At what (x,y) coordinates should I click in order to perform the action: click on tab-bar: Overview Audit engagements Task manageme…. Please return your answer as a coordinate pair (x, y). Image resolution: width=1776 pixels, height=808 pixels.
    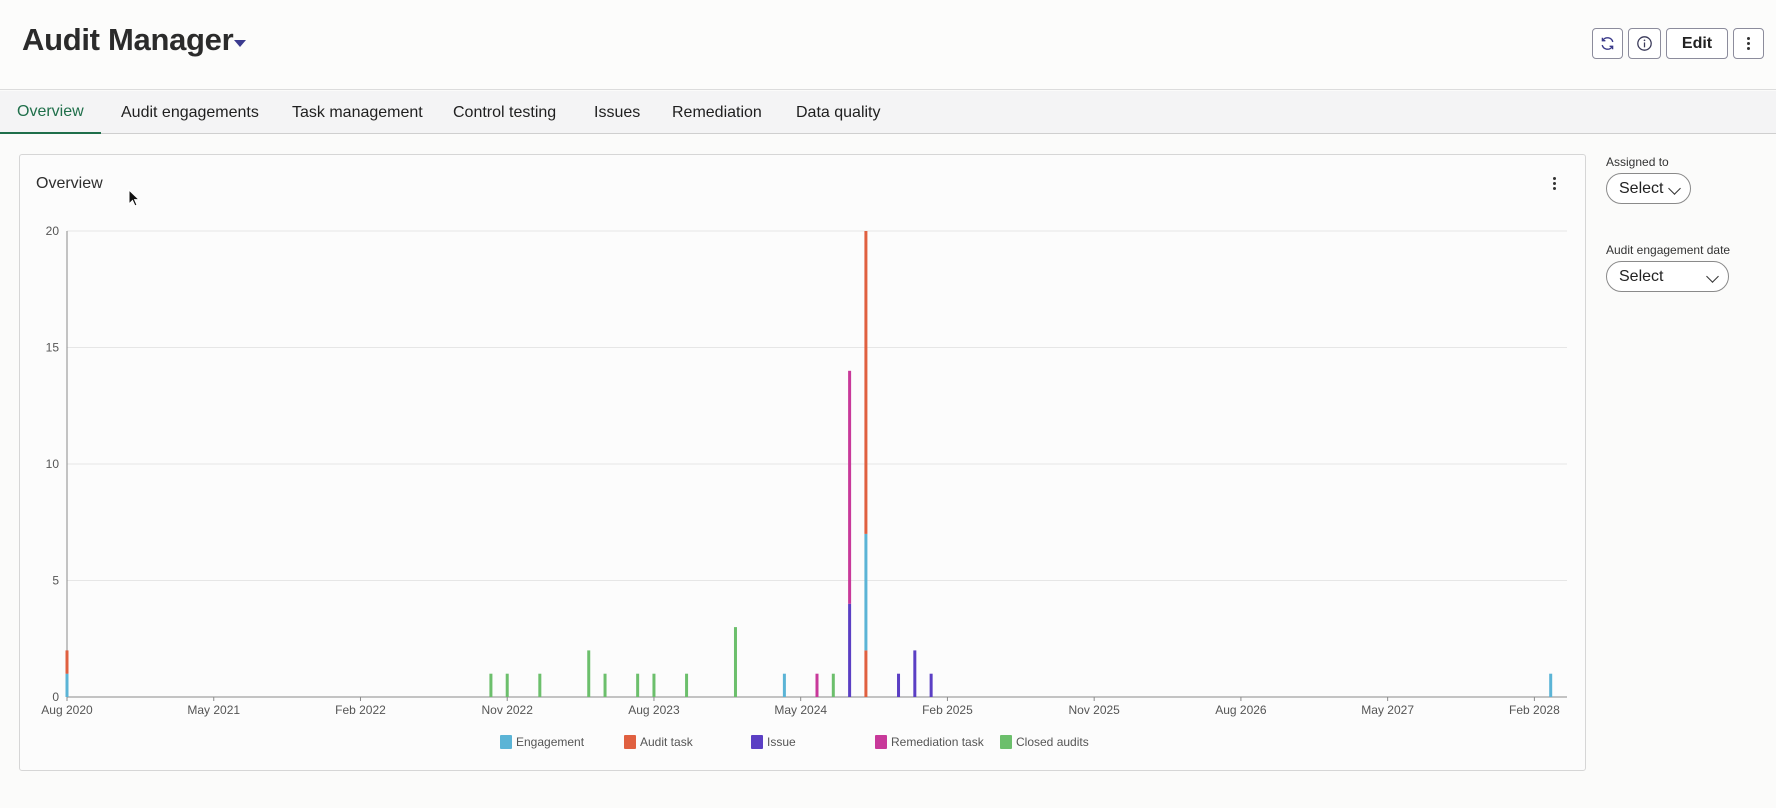
    Looking at the image, I should click on (888, 112).